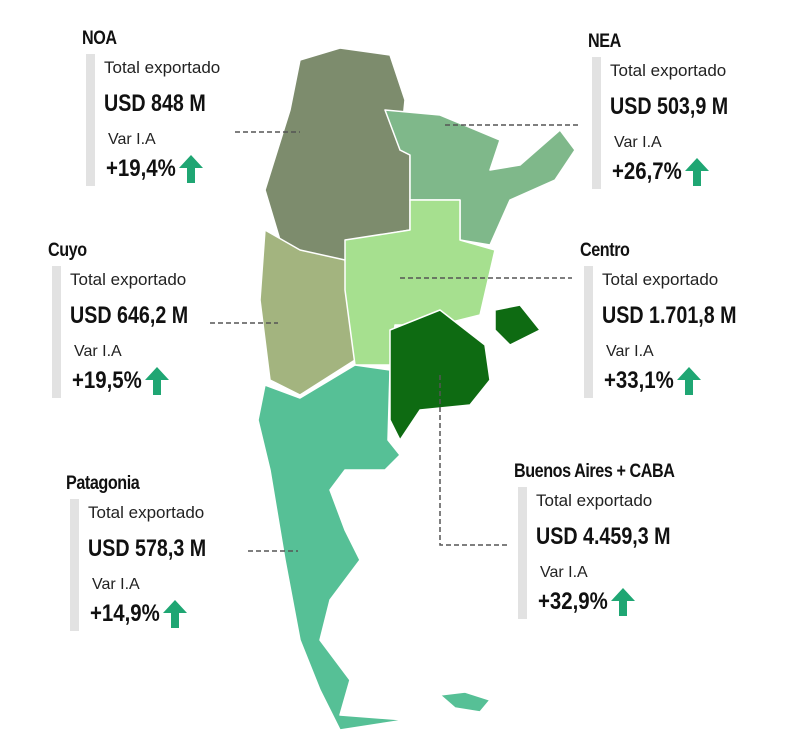 This screenshot has height=743, width=807. What do you see at coordinates (103, 483) in the screenshot?
I see `region-name: Patagonia` at bounding box center [103, 483].